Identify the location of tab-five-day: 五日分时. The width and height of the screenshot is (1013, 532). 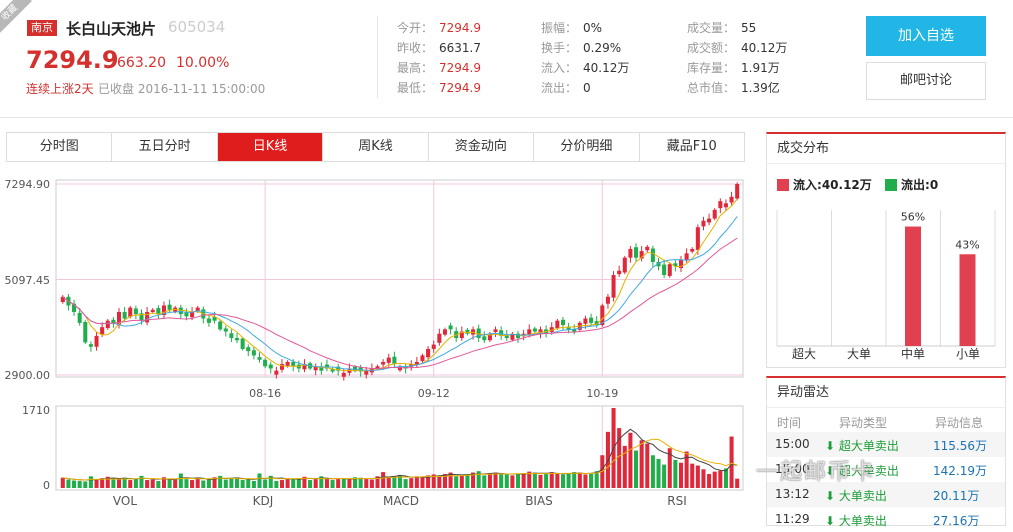
(165, 147).